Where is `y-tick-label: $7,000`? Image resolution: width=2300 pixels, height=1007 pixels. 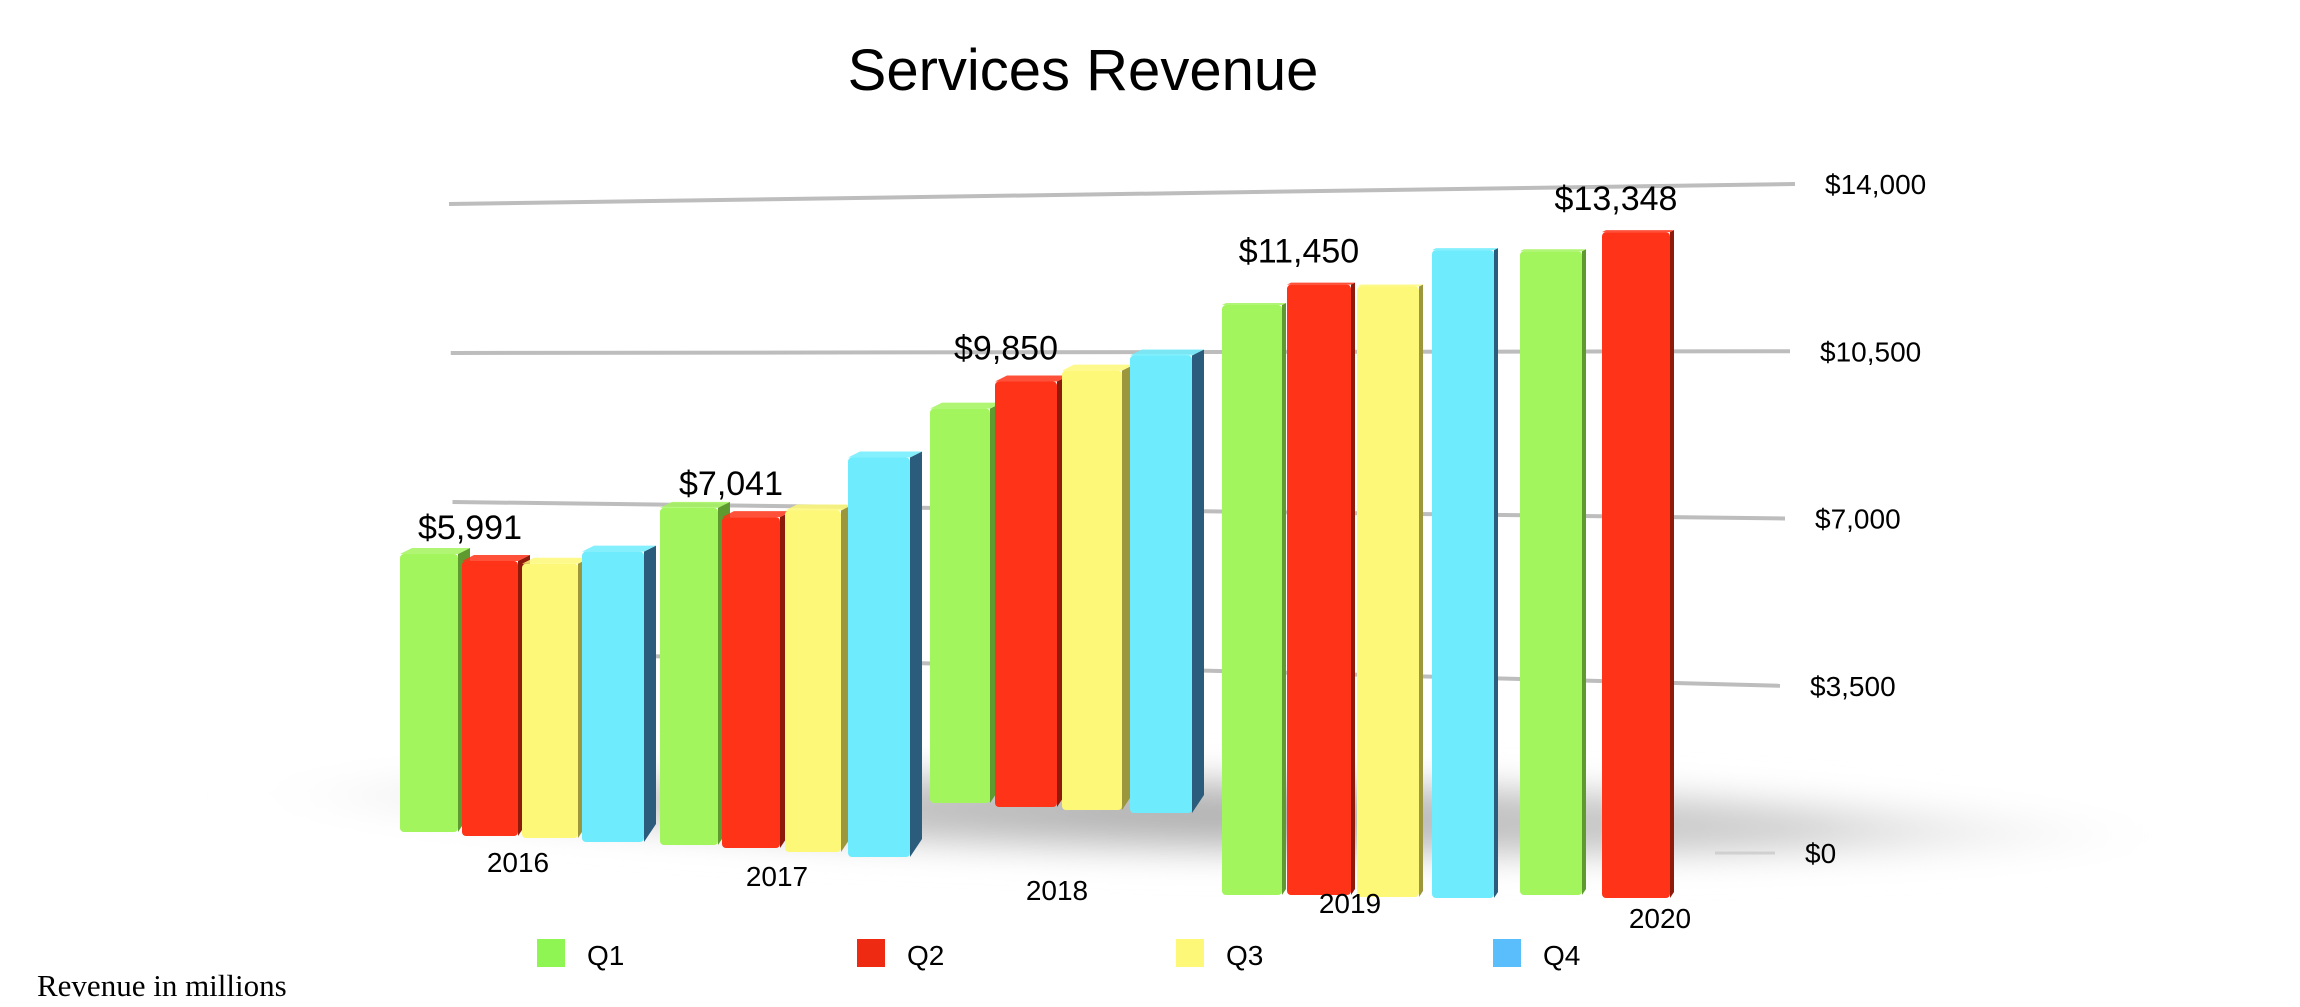 y-tick-label: $7,000 is located at coordinates (1858, 519).